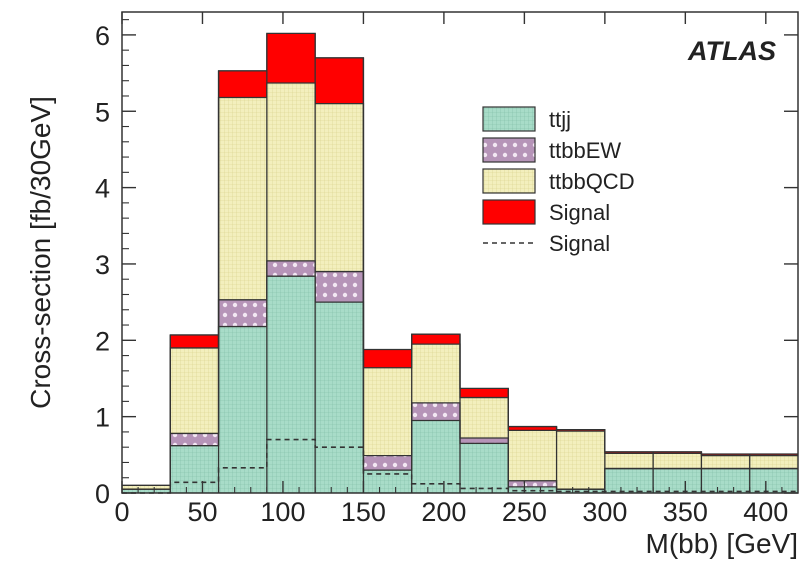  What do you see at coordinates (509, 181) in the screenshot?
I see `legend-swatch-ttbbqcd` at bounding box center [509, 181].